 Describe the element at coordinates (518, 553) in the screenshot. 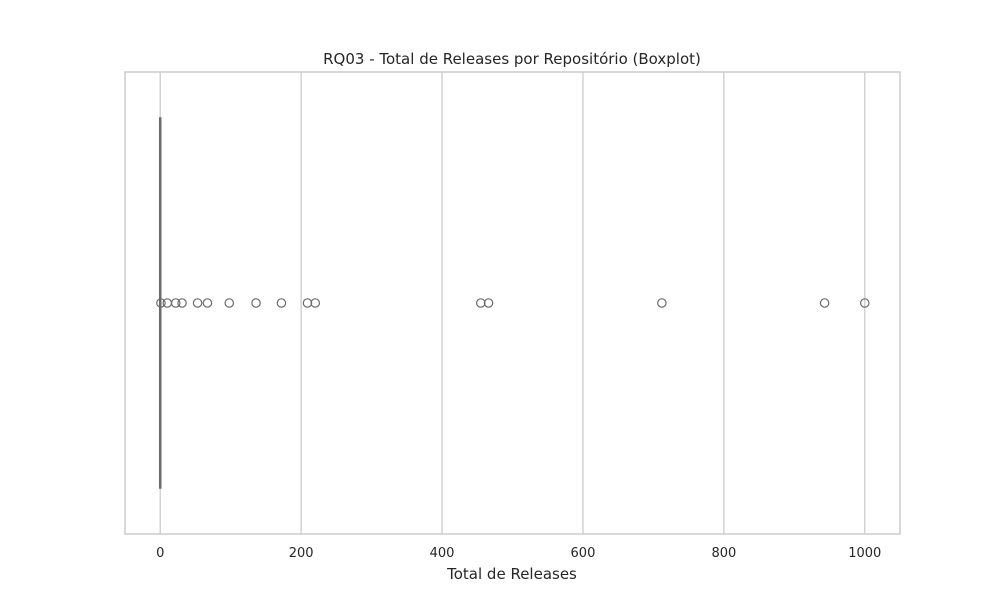

I see `x-tick-labels: 0 200 400 600 800 1000` at that location.